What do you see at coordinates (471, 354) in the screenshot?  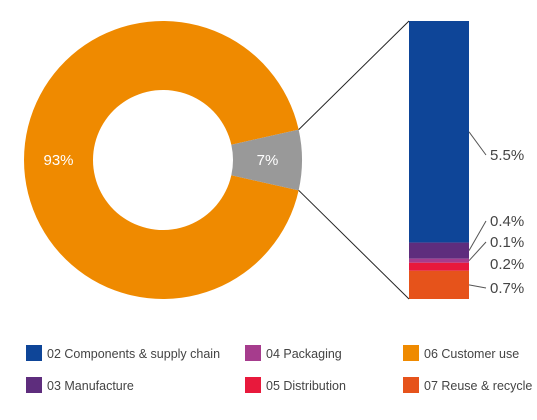 I see `legend-label-2: 06 Customer use` at bounding box center [471, 354].